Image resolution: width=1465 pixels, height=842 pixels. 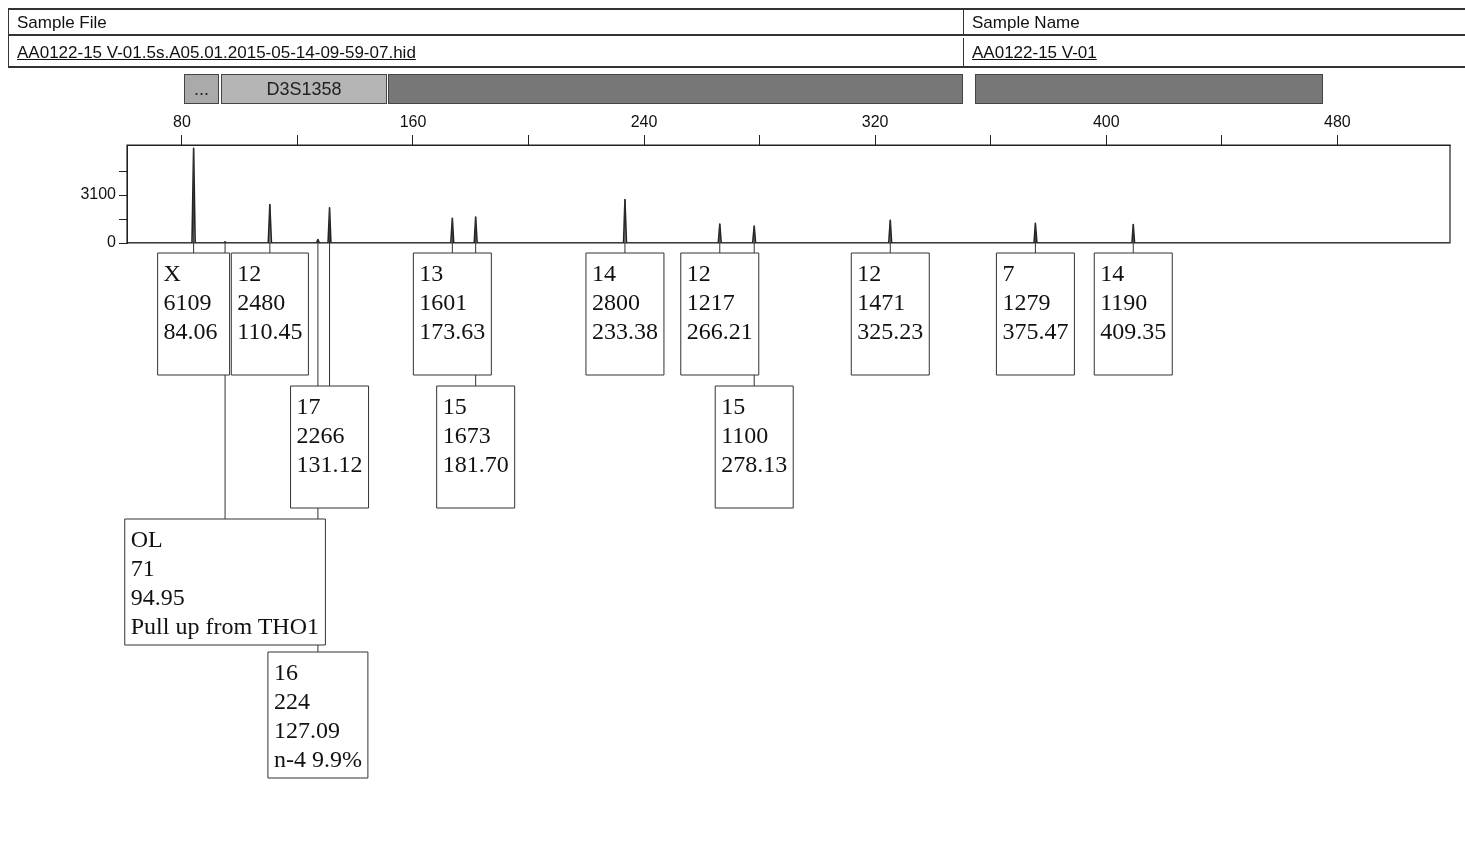 What do you see at coordinates (754, 435) in the screenshot?
I see `annotation: 15 1100 278.13` at bounding box center [754, 435].